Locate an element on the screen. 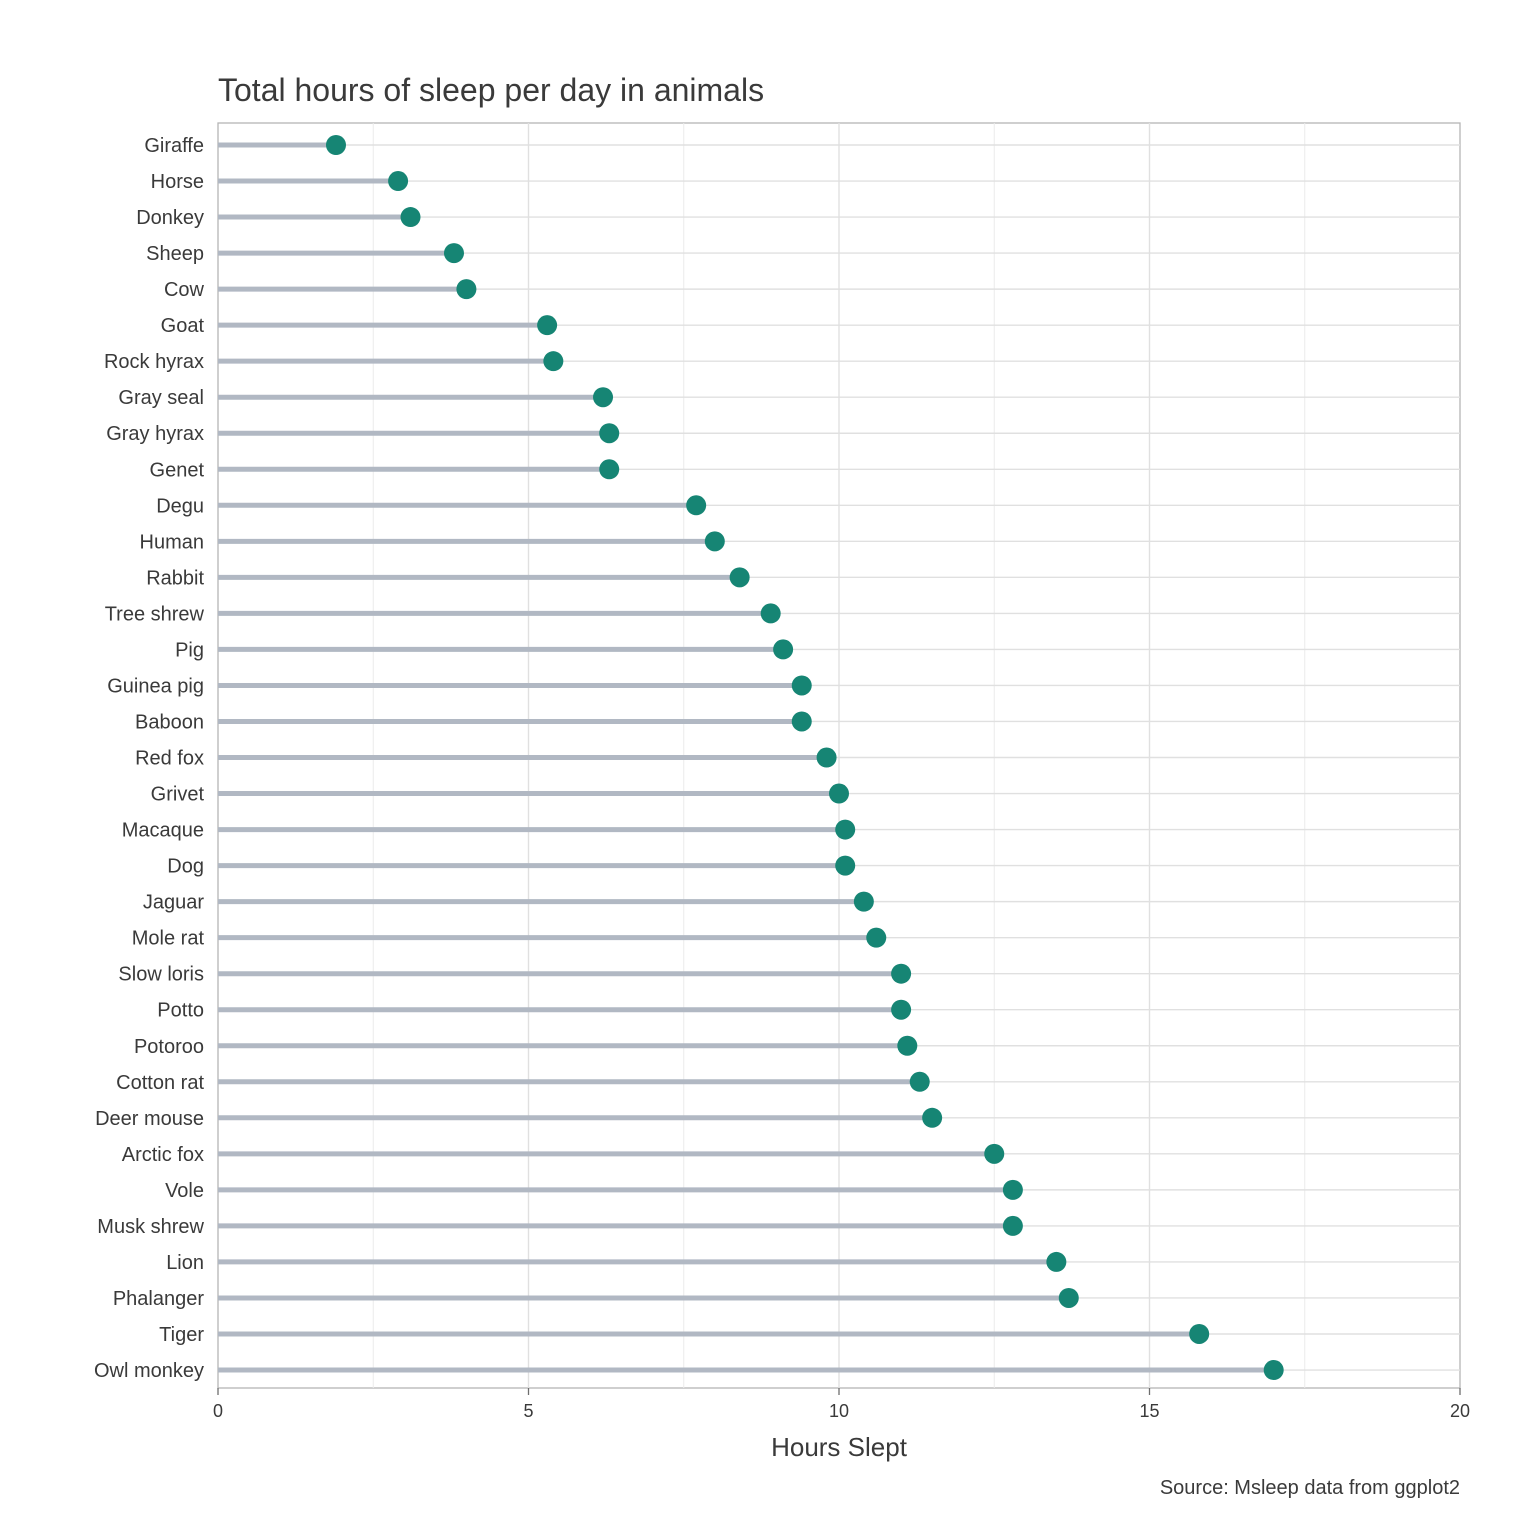  point-red-fox is located at coordinates (826, 757).